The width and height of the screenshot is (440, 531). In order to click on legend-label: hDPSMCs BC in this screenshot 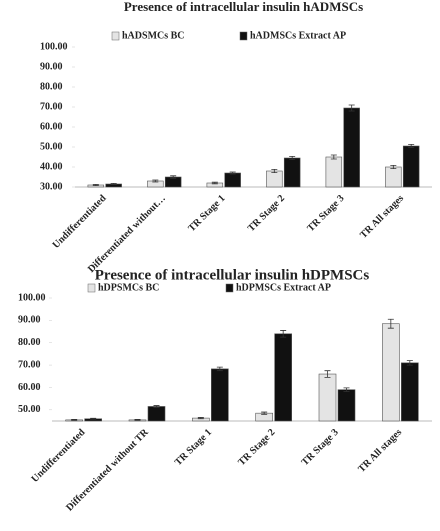, I will do `click(128, 287)`.